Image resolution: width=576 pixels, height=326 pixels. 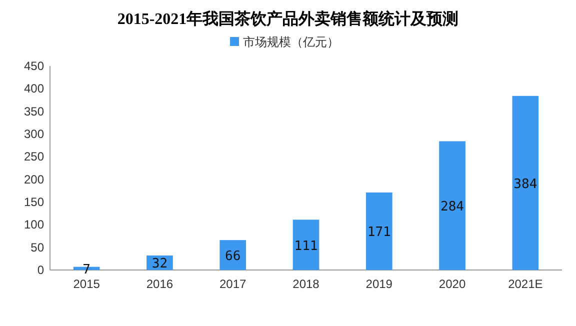 I want to click on legend-label: 市场规模（亿元）, so click(x=291, y=42).